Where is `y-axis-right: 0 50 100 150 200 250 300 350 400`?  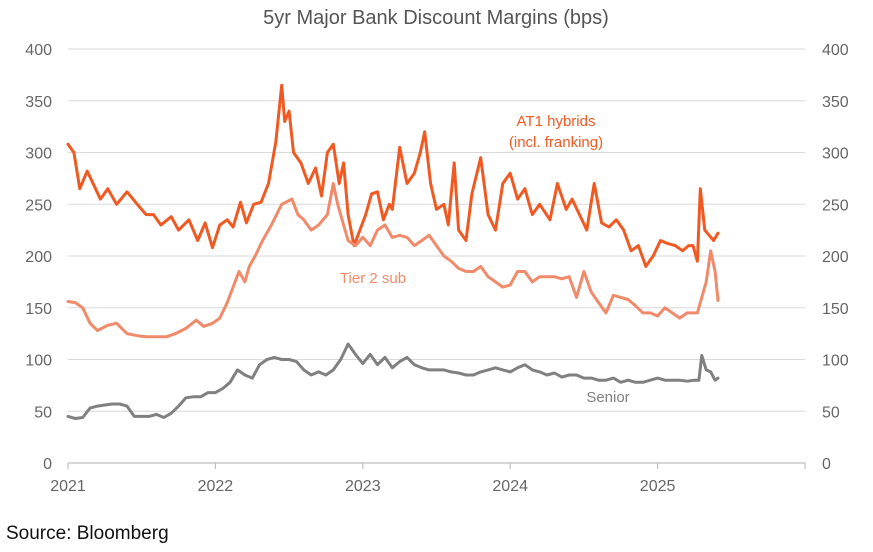 y-axis-right: 0 50 100 150 200 250 300 350 400 is located at coordinates (835, 257).